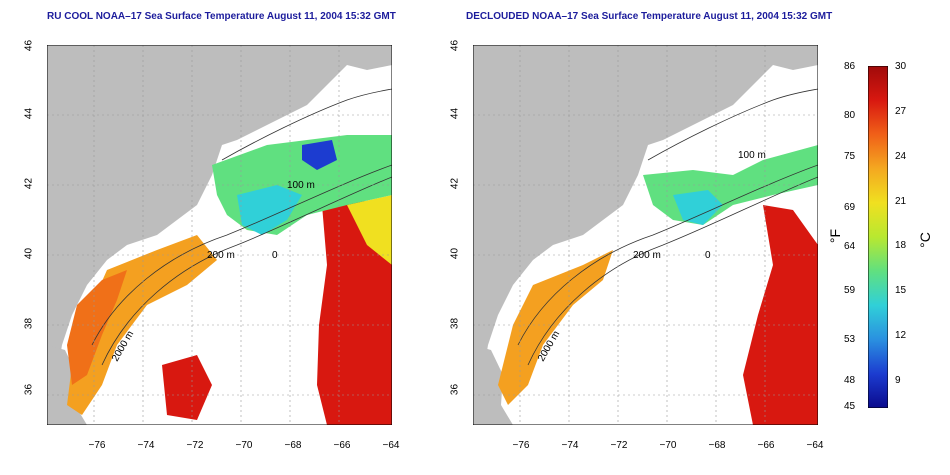 This screenshot has width=950, height=475. What do you see at coordinates (901, 245) in the screenshot?
I see `colorbar-c-tick: 18` at bounding box center [901, 245].